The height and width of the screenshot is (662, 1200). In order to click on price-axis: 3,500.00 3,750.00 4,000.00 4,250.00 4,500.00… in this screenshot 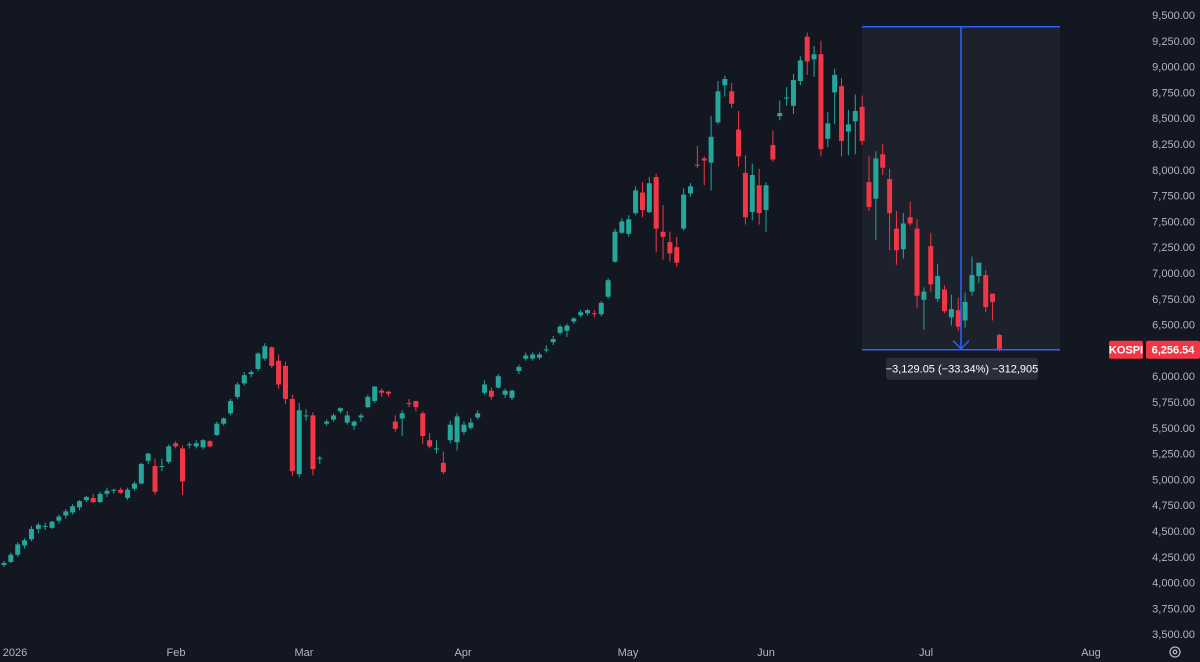, I will do `click(1173, 325)`.